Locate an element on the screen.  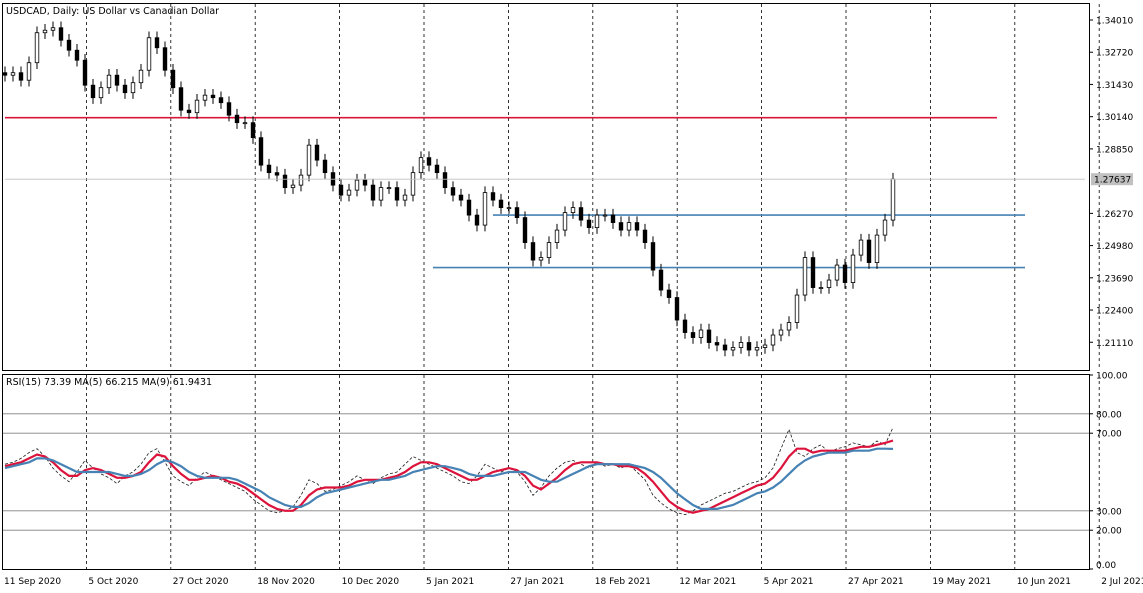
time-tick-label: 18 Feb 2021 is located at coordinates (623, 582).